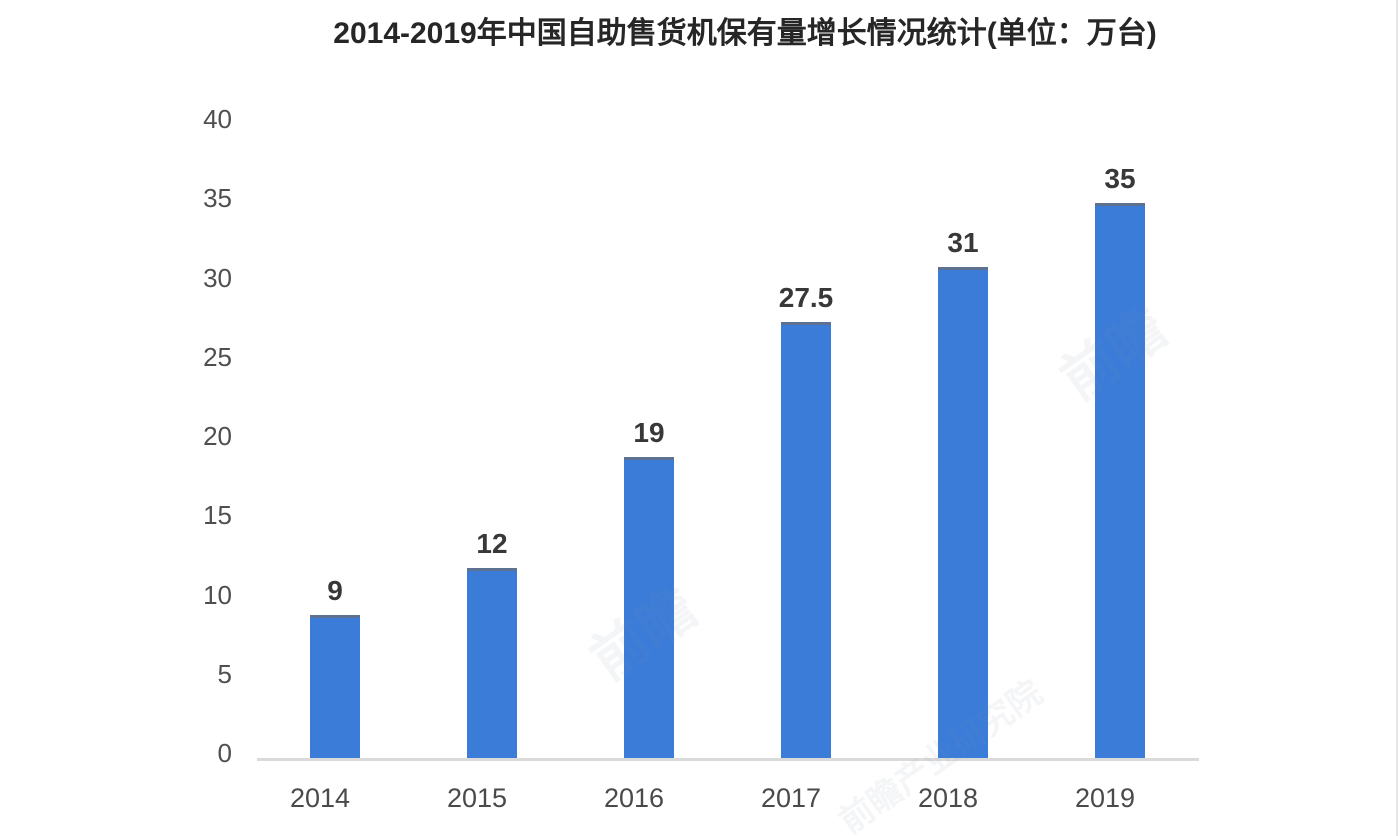 This screenshot has height=836, width=1400. I want to click on x-tick-label: 2017, so click(791, 798).